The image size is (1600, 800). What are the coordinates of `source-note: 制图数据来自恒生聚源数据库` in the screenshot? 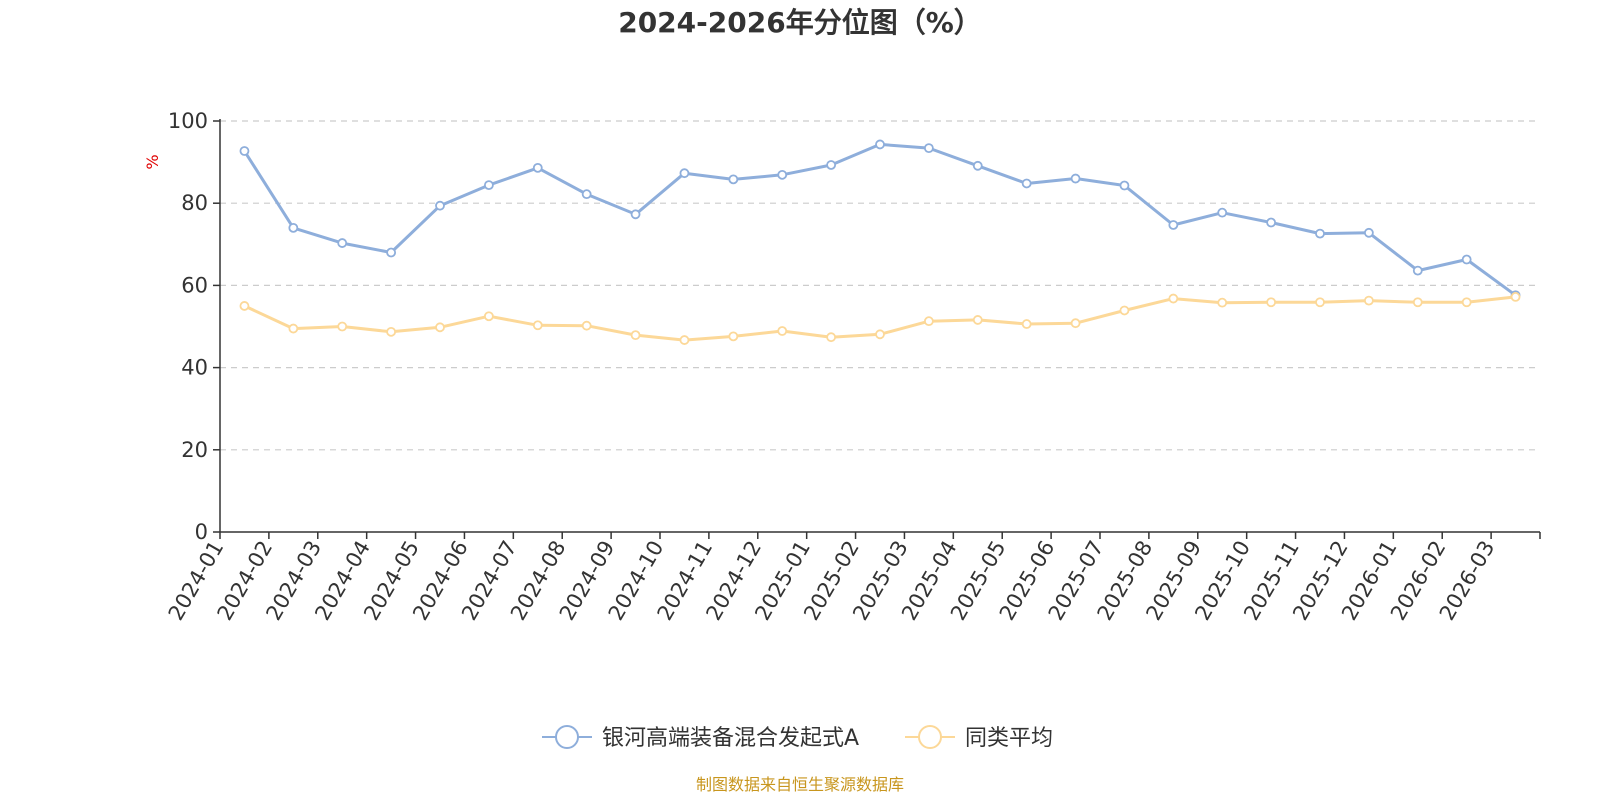 It's located at (800, 784).